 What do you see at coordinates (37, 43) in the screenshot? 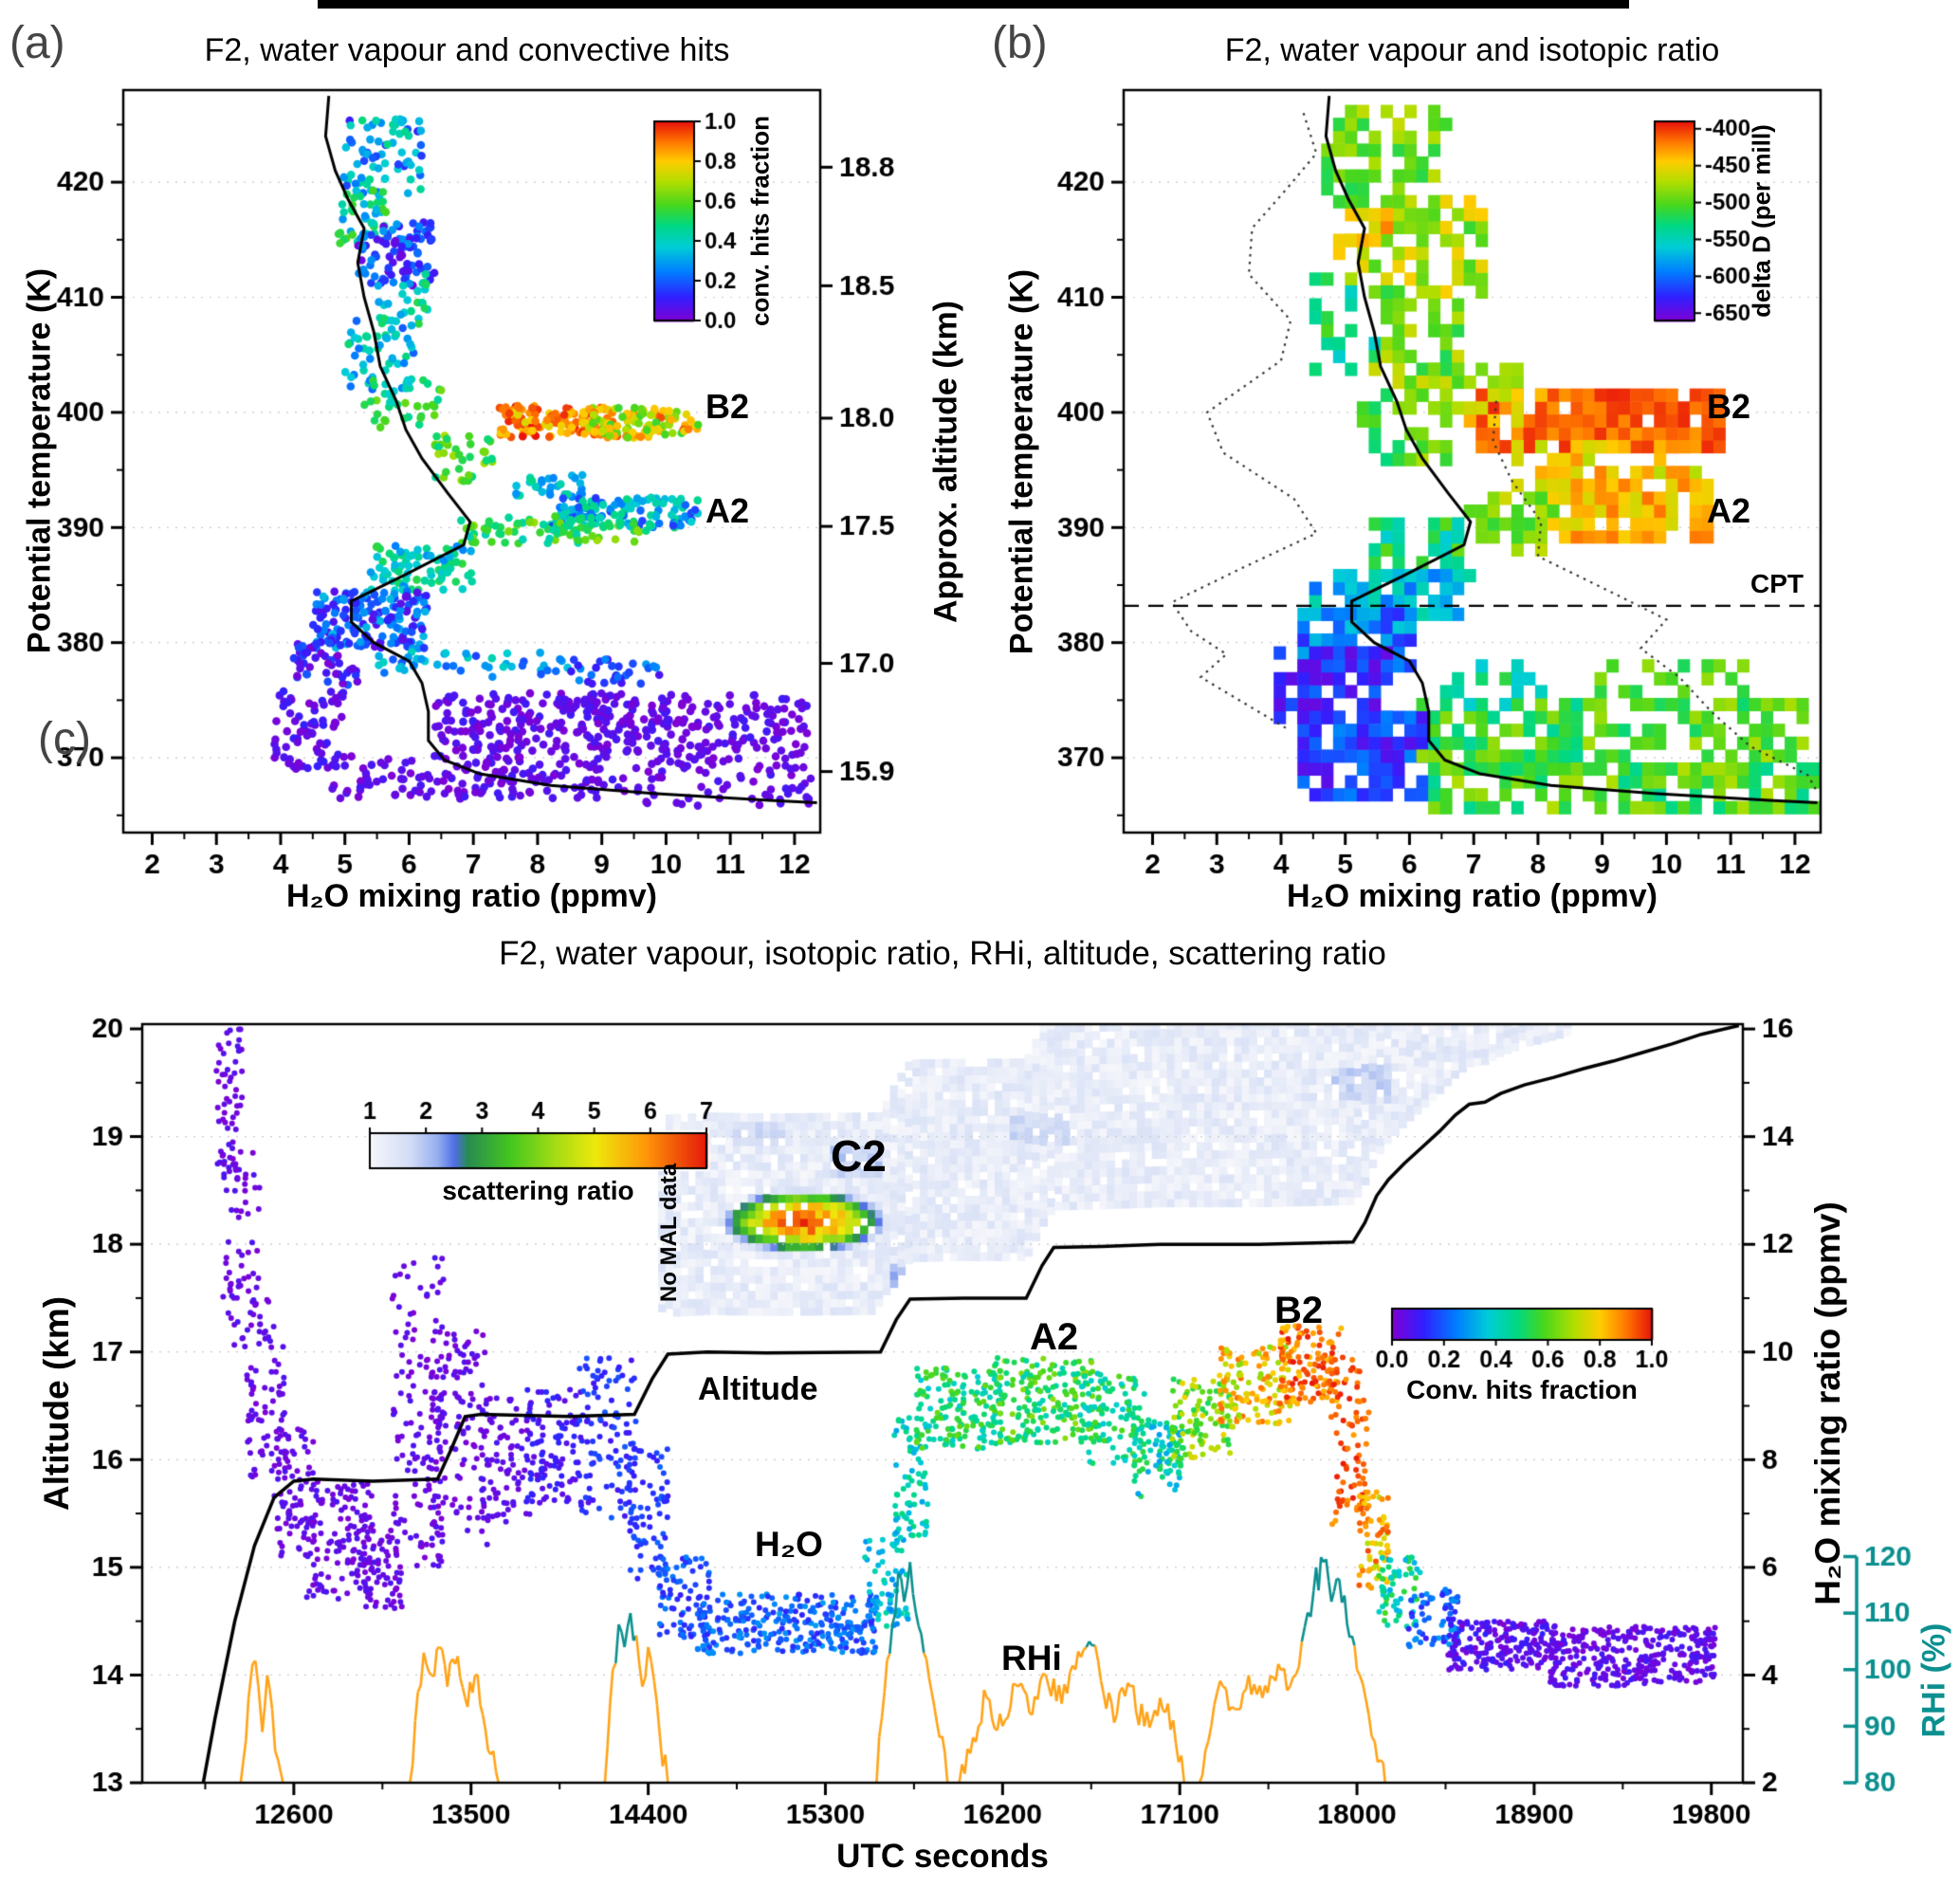
I see `panel-a-letter: (a)` at bounding box center [37, 43].